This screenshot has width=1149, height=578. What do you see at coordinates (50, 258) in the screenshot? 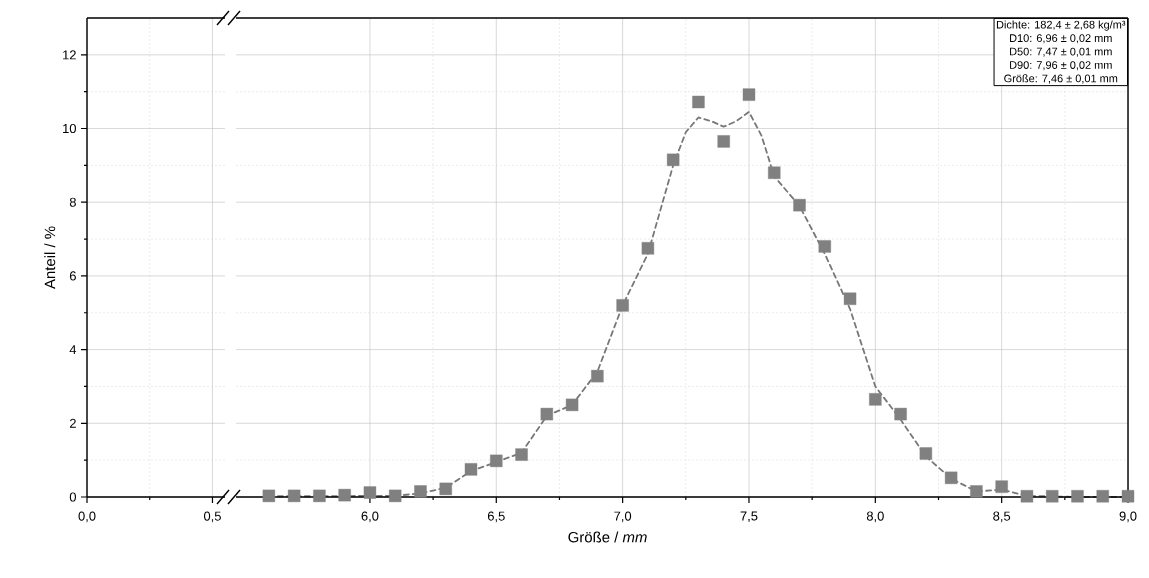
I see `y-axis-title: Anteil / %` at bounding box center [50, 258].